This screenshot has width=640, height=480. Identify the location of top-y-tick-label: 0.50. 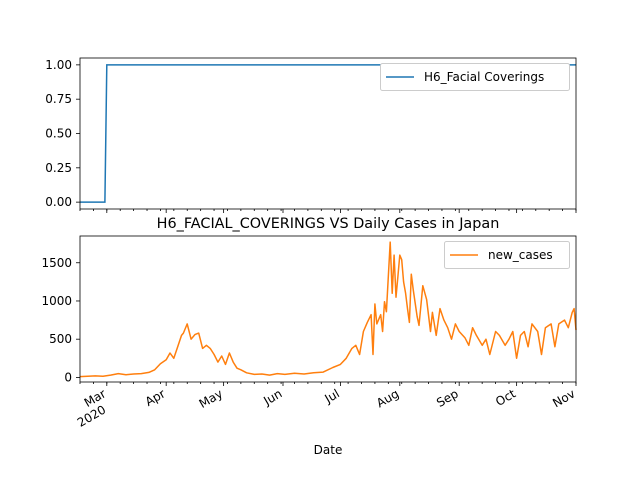
(58, 134).